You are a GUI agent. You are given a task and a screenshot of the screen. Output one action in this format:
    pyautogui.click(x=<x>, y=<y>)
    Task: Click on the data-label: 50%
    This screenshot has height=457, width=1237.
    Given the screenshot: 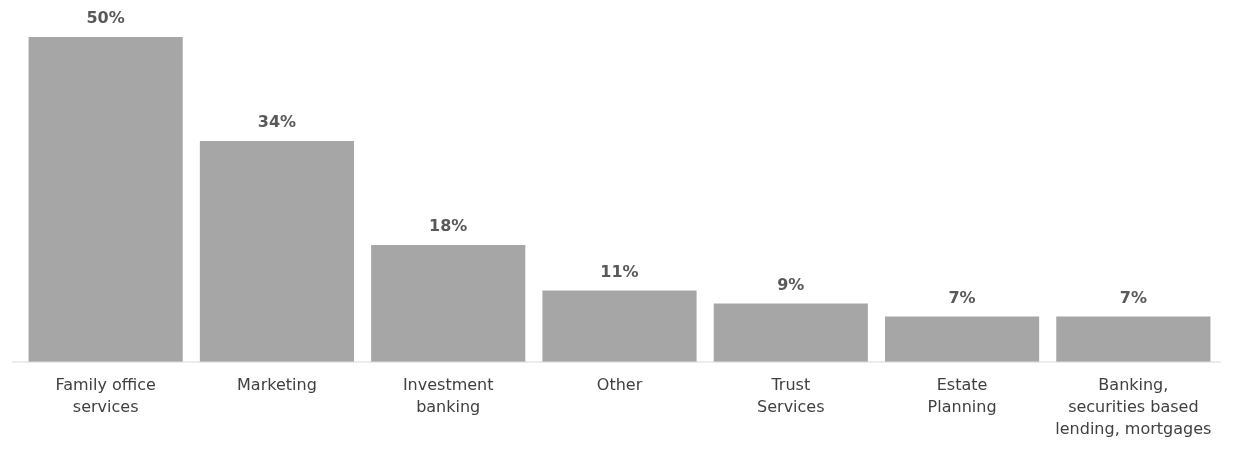 What is the action you would take?
    pyautogui.click(x=105, y=17)
    